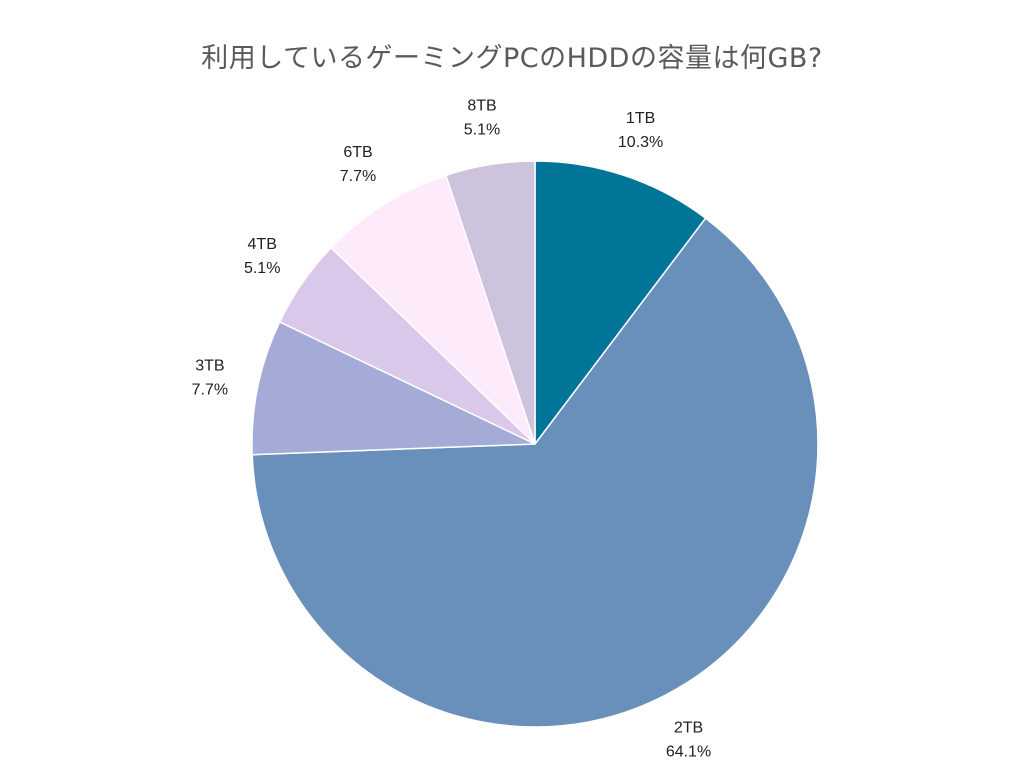 Image resolution: width=1024 pixels, height=768 pixels. What do you see at coordinates (262, 244) in the screenshot?
I see `slice-label-4tb: 4TB` at bounding box center [262, 244].